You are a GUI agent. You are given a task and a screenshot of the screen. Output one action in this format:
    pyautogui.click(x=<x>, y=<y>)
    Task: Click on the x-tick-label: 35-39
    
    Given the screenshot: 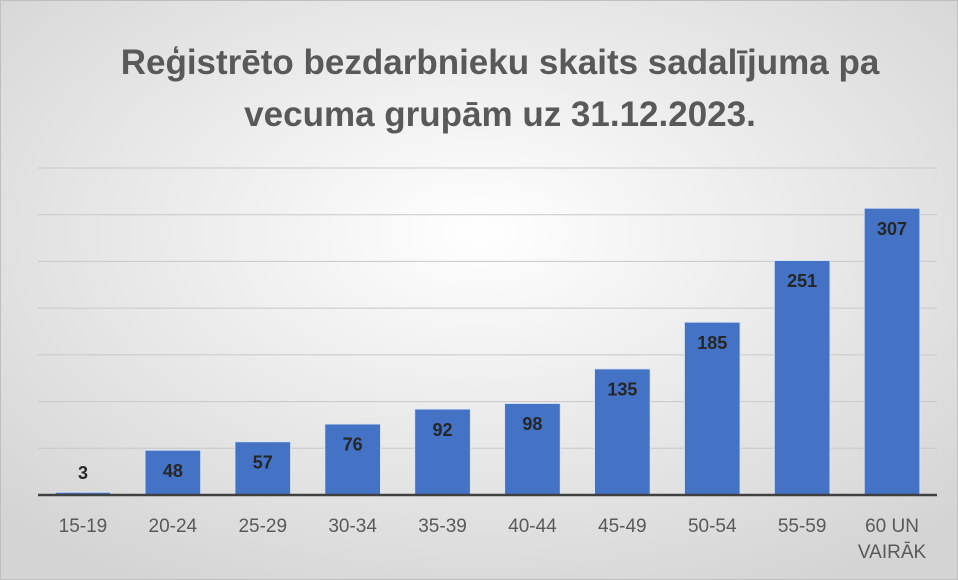 What is the action you would take?
    pyautogui.click(x=442, y=526)
    